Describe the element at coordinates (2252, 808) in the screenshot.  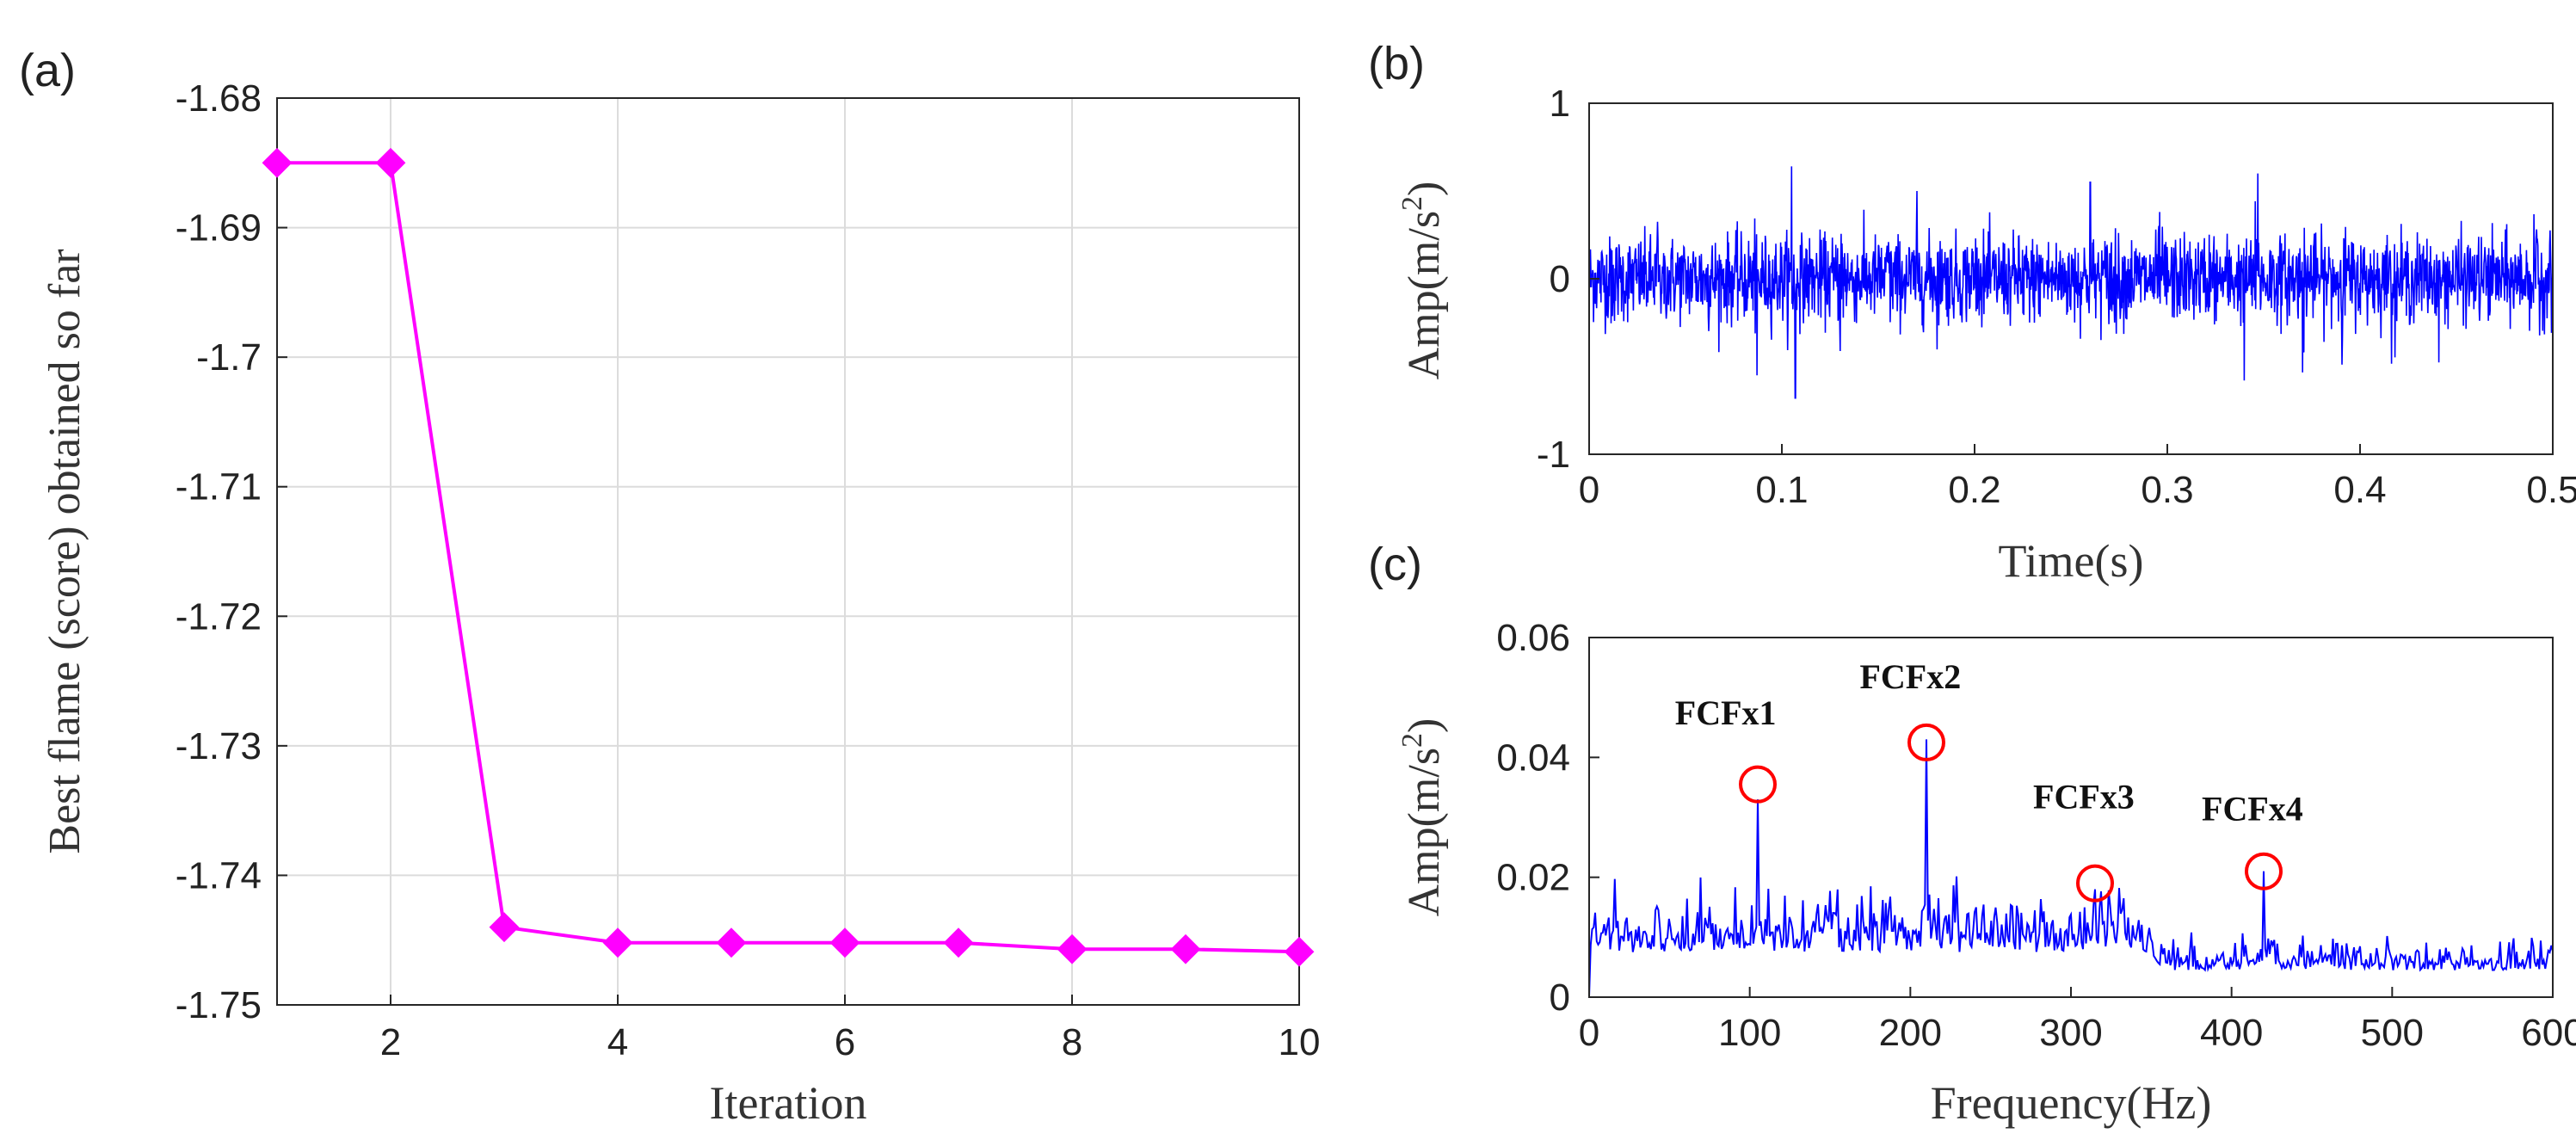
I see `peak-annotation-label: FCFx4` at that location.